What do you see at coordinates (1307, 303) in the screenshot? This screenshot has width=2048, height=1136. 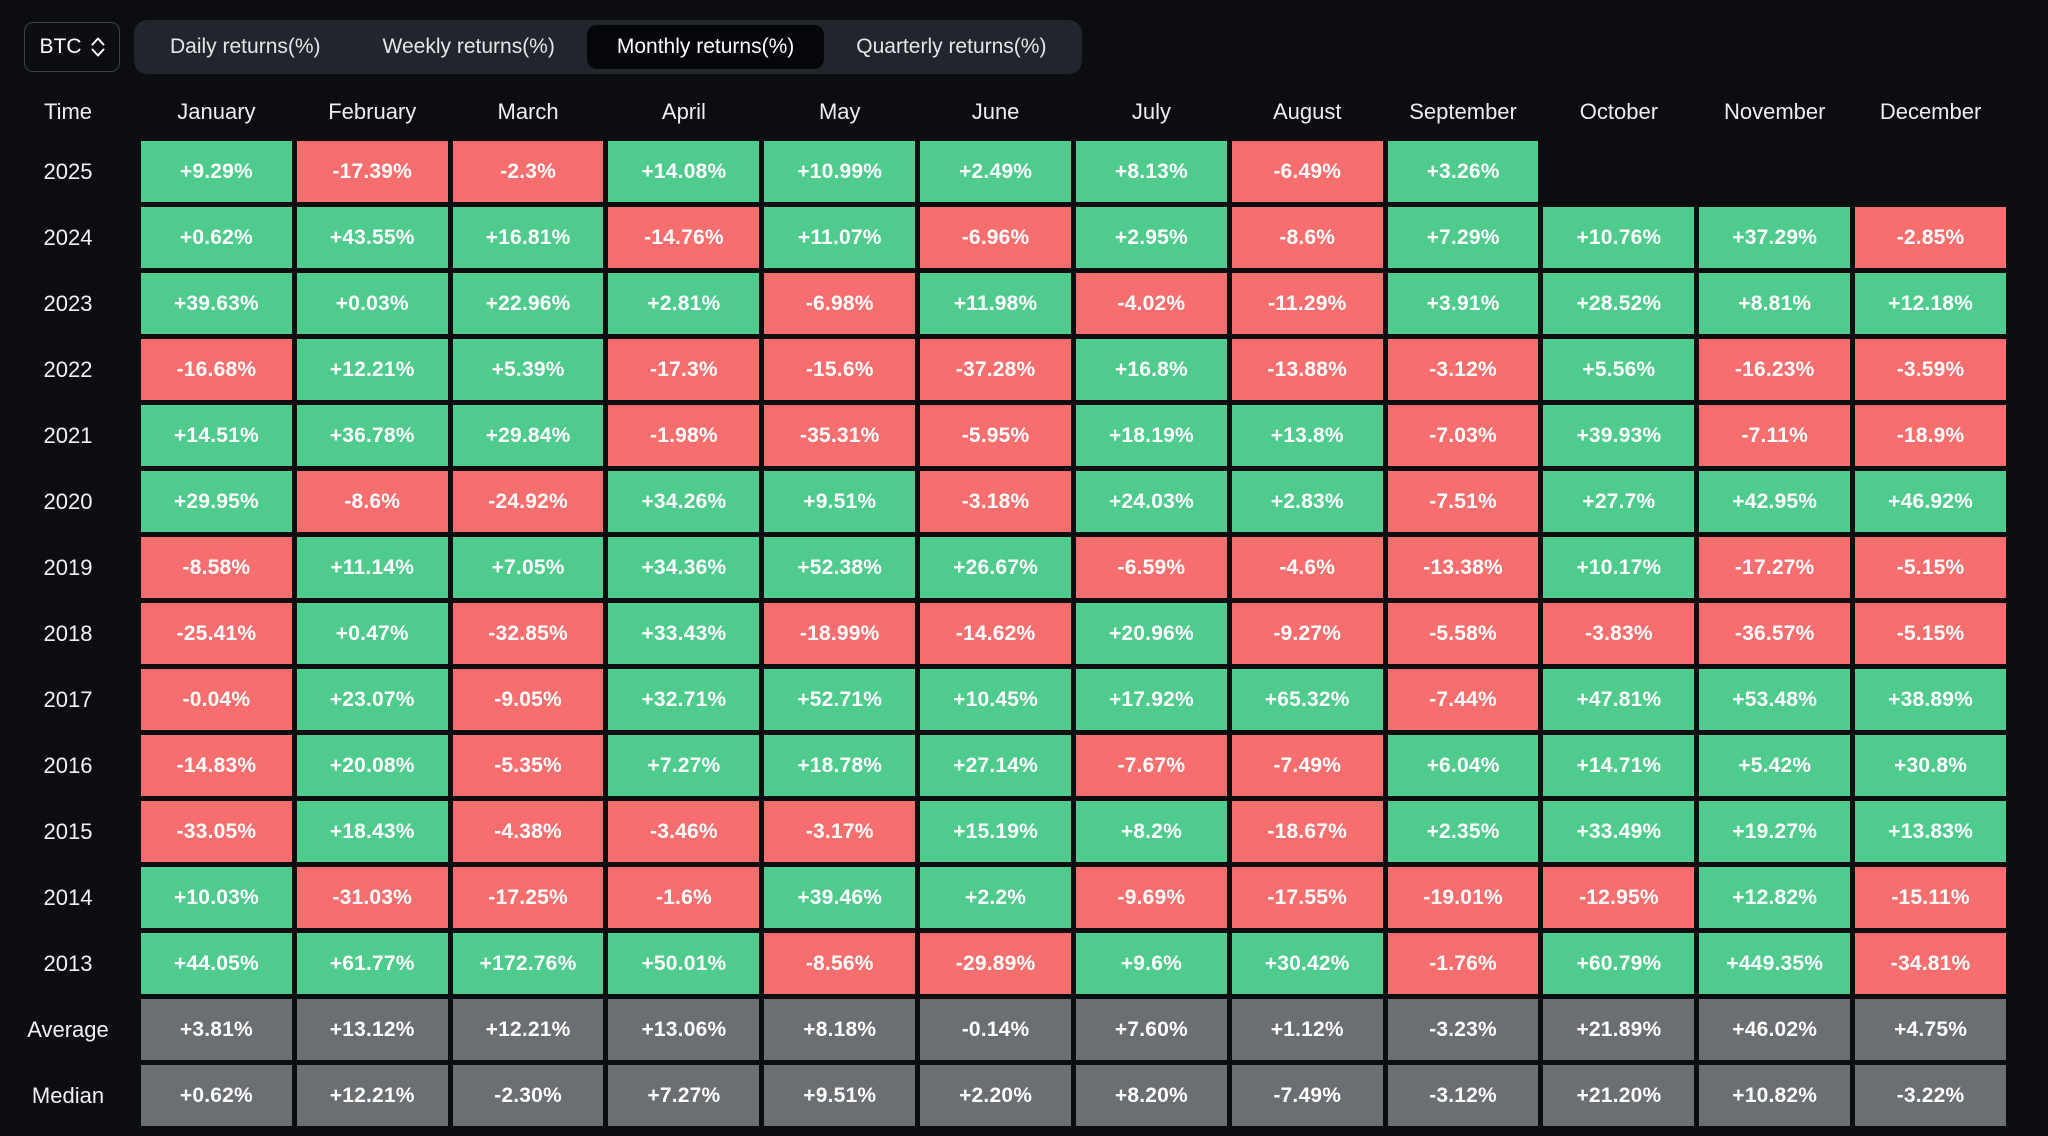 I see `return-cell: -11.29%` at bounding box center [1307, 303].